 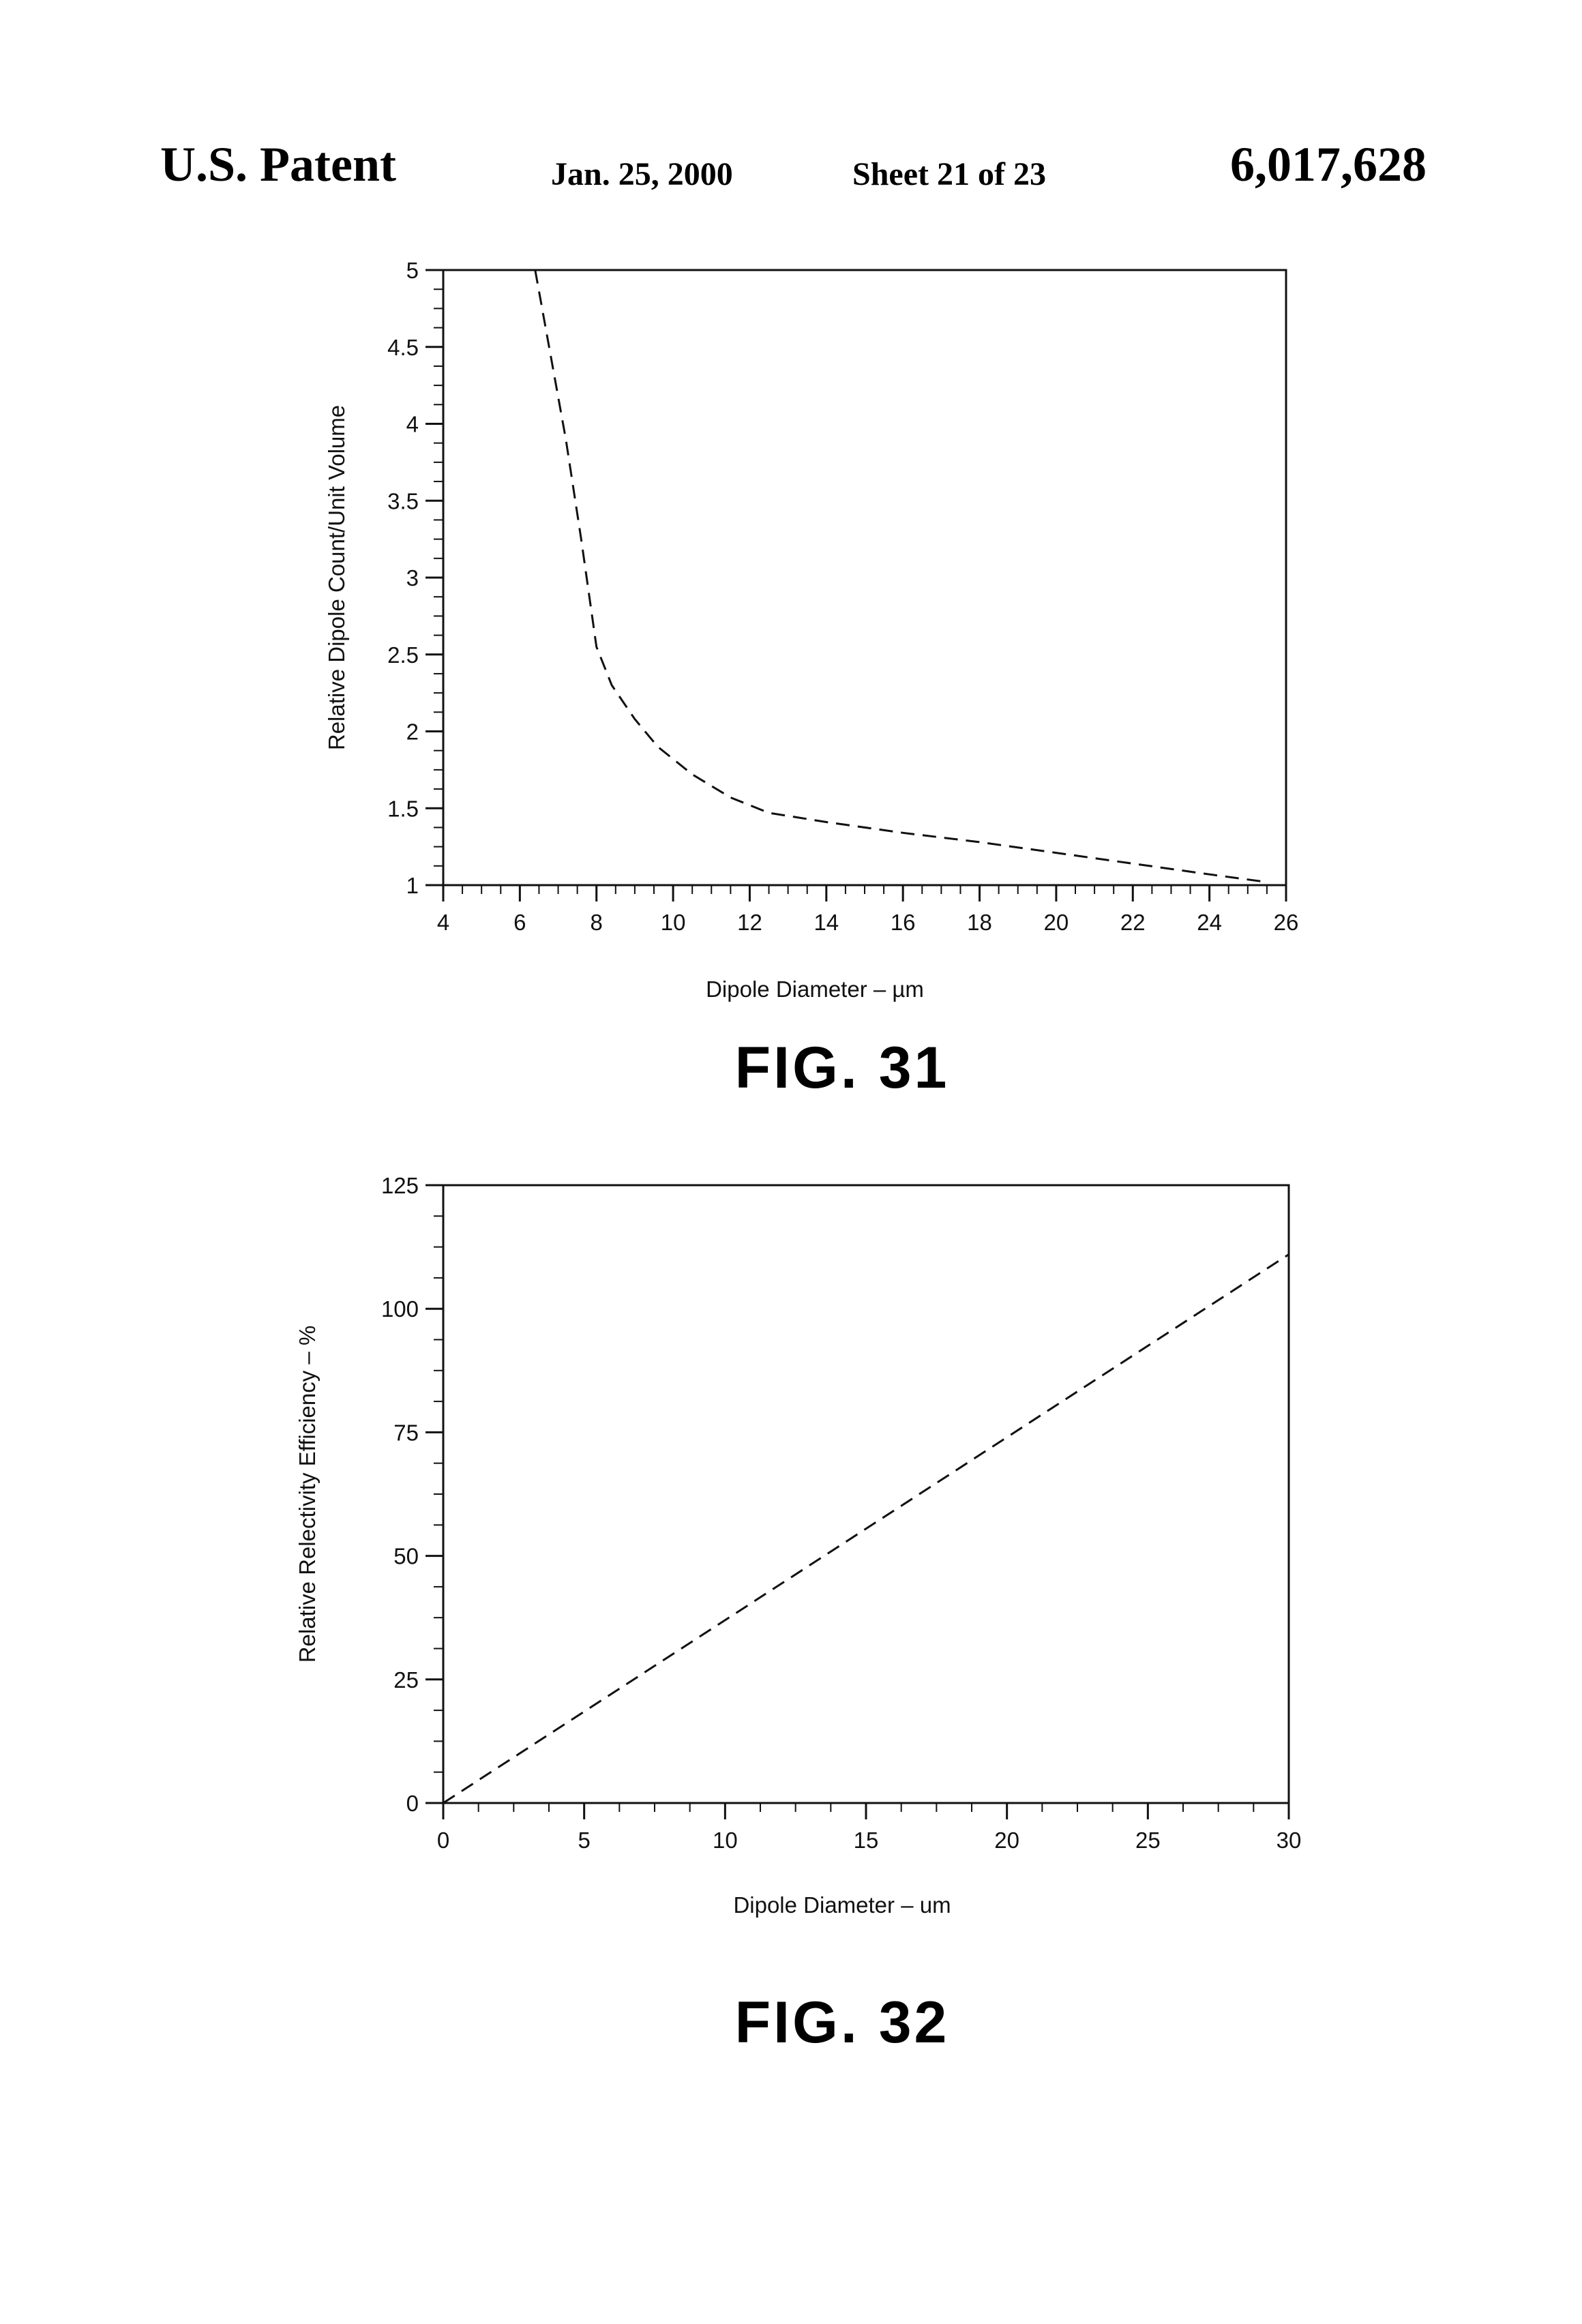 I want to click on y-tick-label: 0, so click(x=412, y=1803).